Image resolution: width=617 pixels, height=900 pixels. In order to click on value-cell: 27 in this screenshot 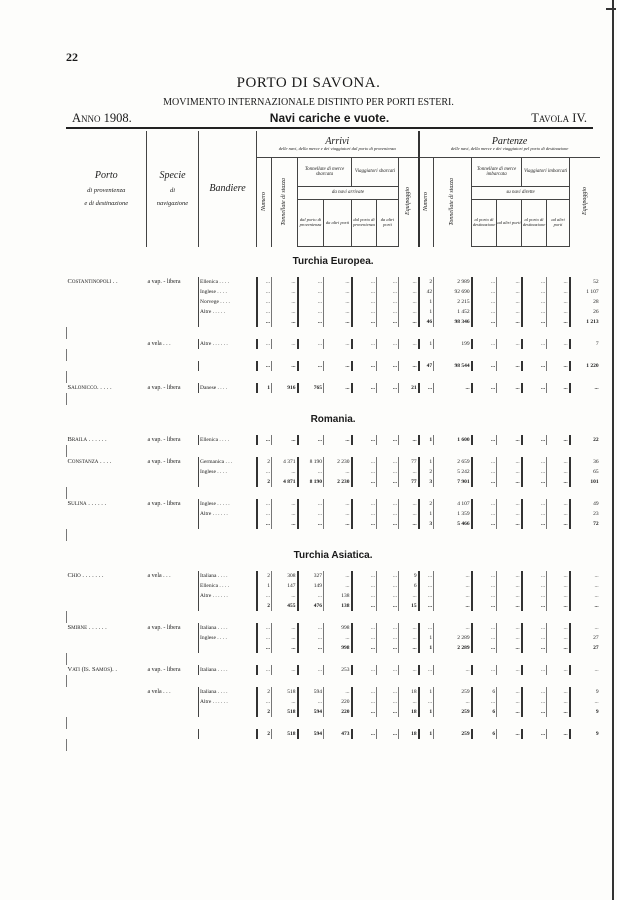, I will do `click(584, 637)`.